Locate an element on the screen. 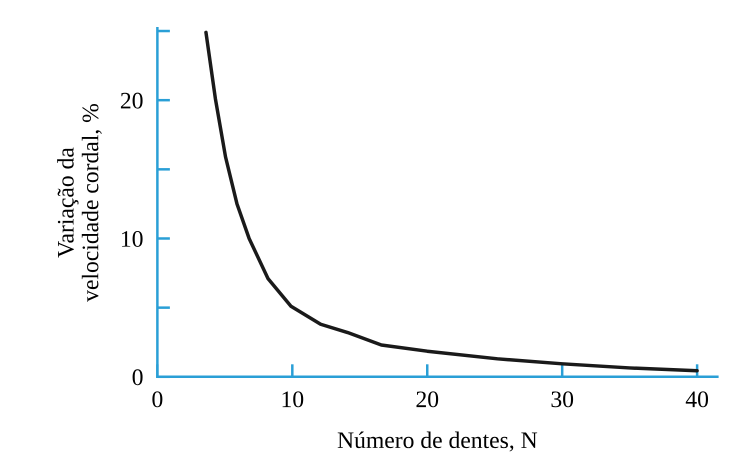 This screenshot has height=471, width=732. y-axis-title: Variação da velocidade cordal, % is located at coordinates (79, 203).